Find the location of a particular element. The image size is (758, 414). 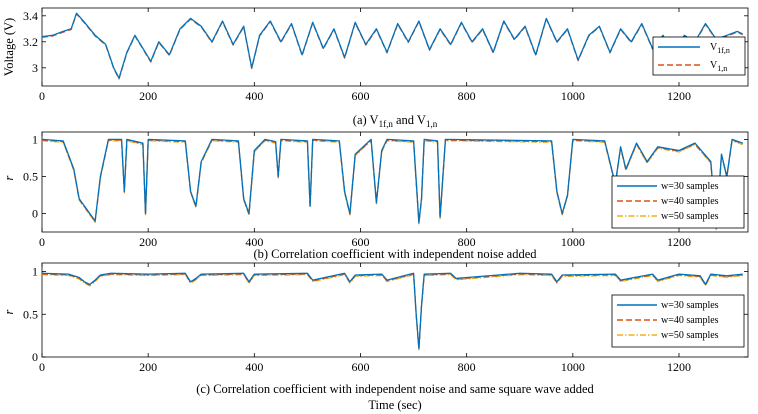

correlation-noise-legend-box is located at coordinates (678, 202).